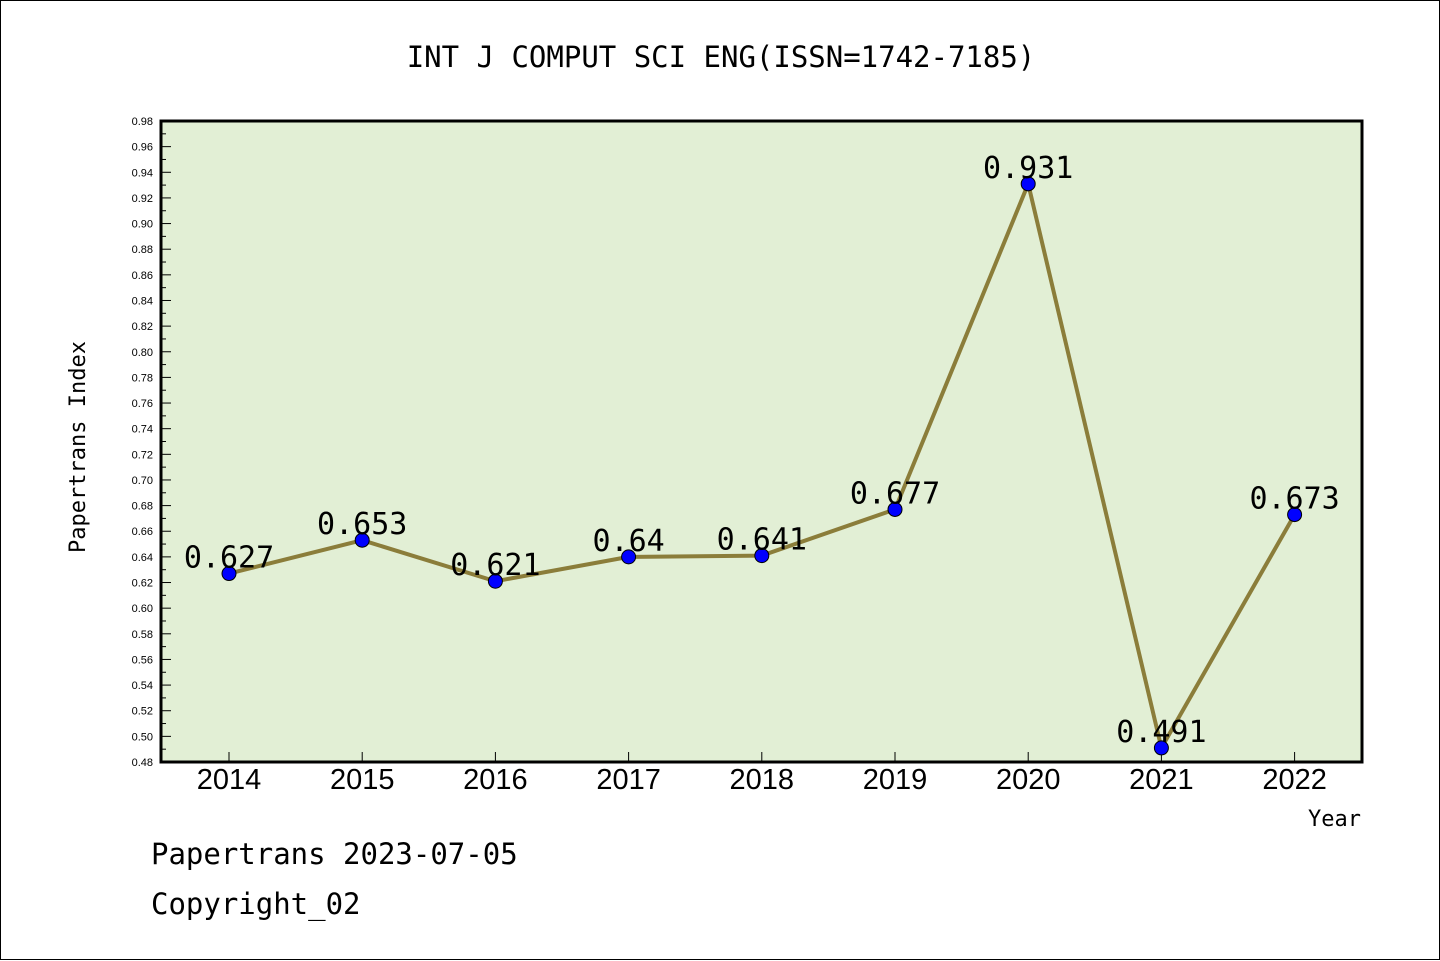 The height and width of the screenshot is (961, 1440). Describe the element at coordinates (762, 780) in the screenshot. I see `x-tick-label: 2018` at that location.